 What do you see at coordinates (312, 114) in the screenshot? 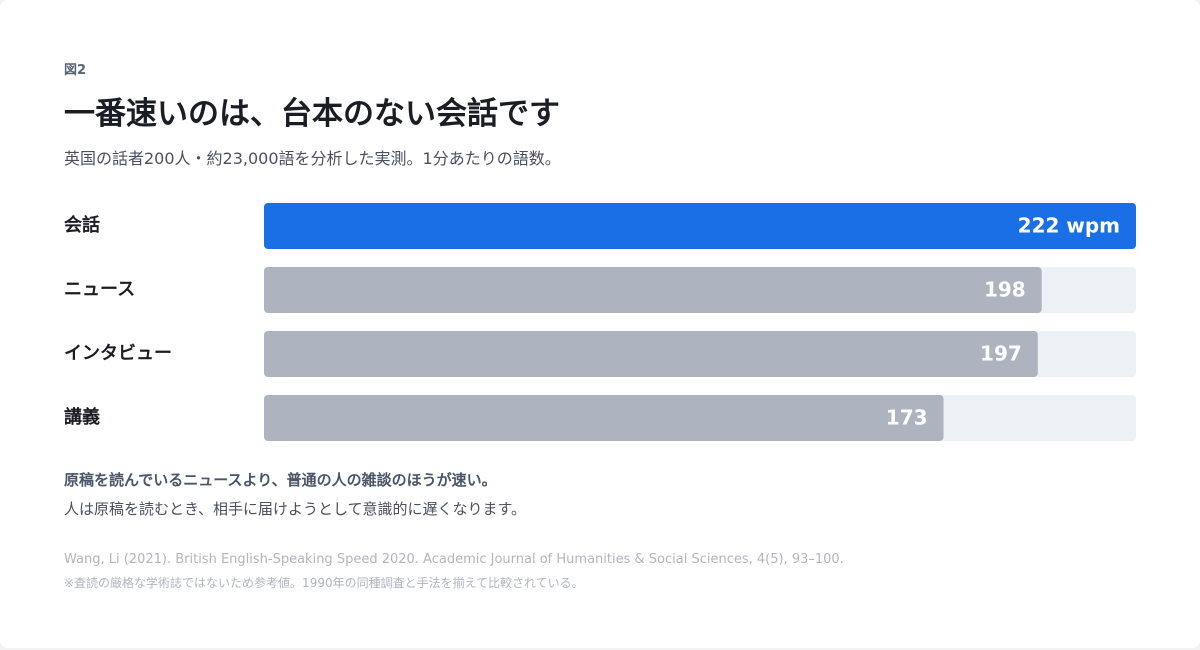
I see `chart-title: 一番速いのは、台本のない会話です` at bounding box center [312, 114].